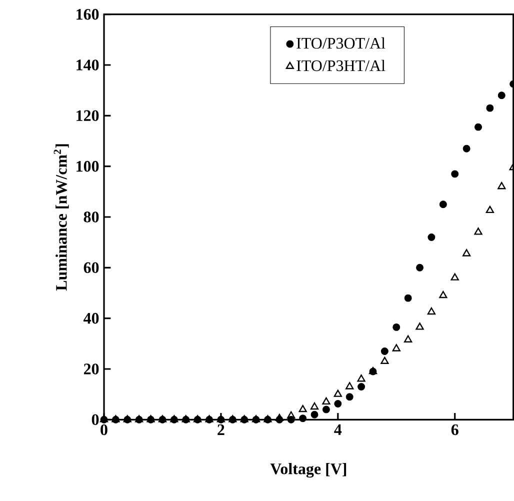 The image size is (514, 501). Describe the element at coordinates (61, 217) in the screenshot. I see `y-axis-title: Luminance [nW/cm$^{2}$]` at that location.